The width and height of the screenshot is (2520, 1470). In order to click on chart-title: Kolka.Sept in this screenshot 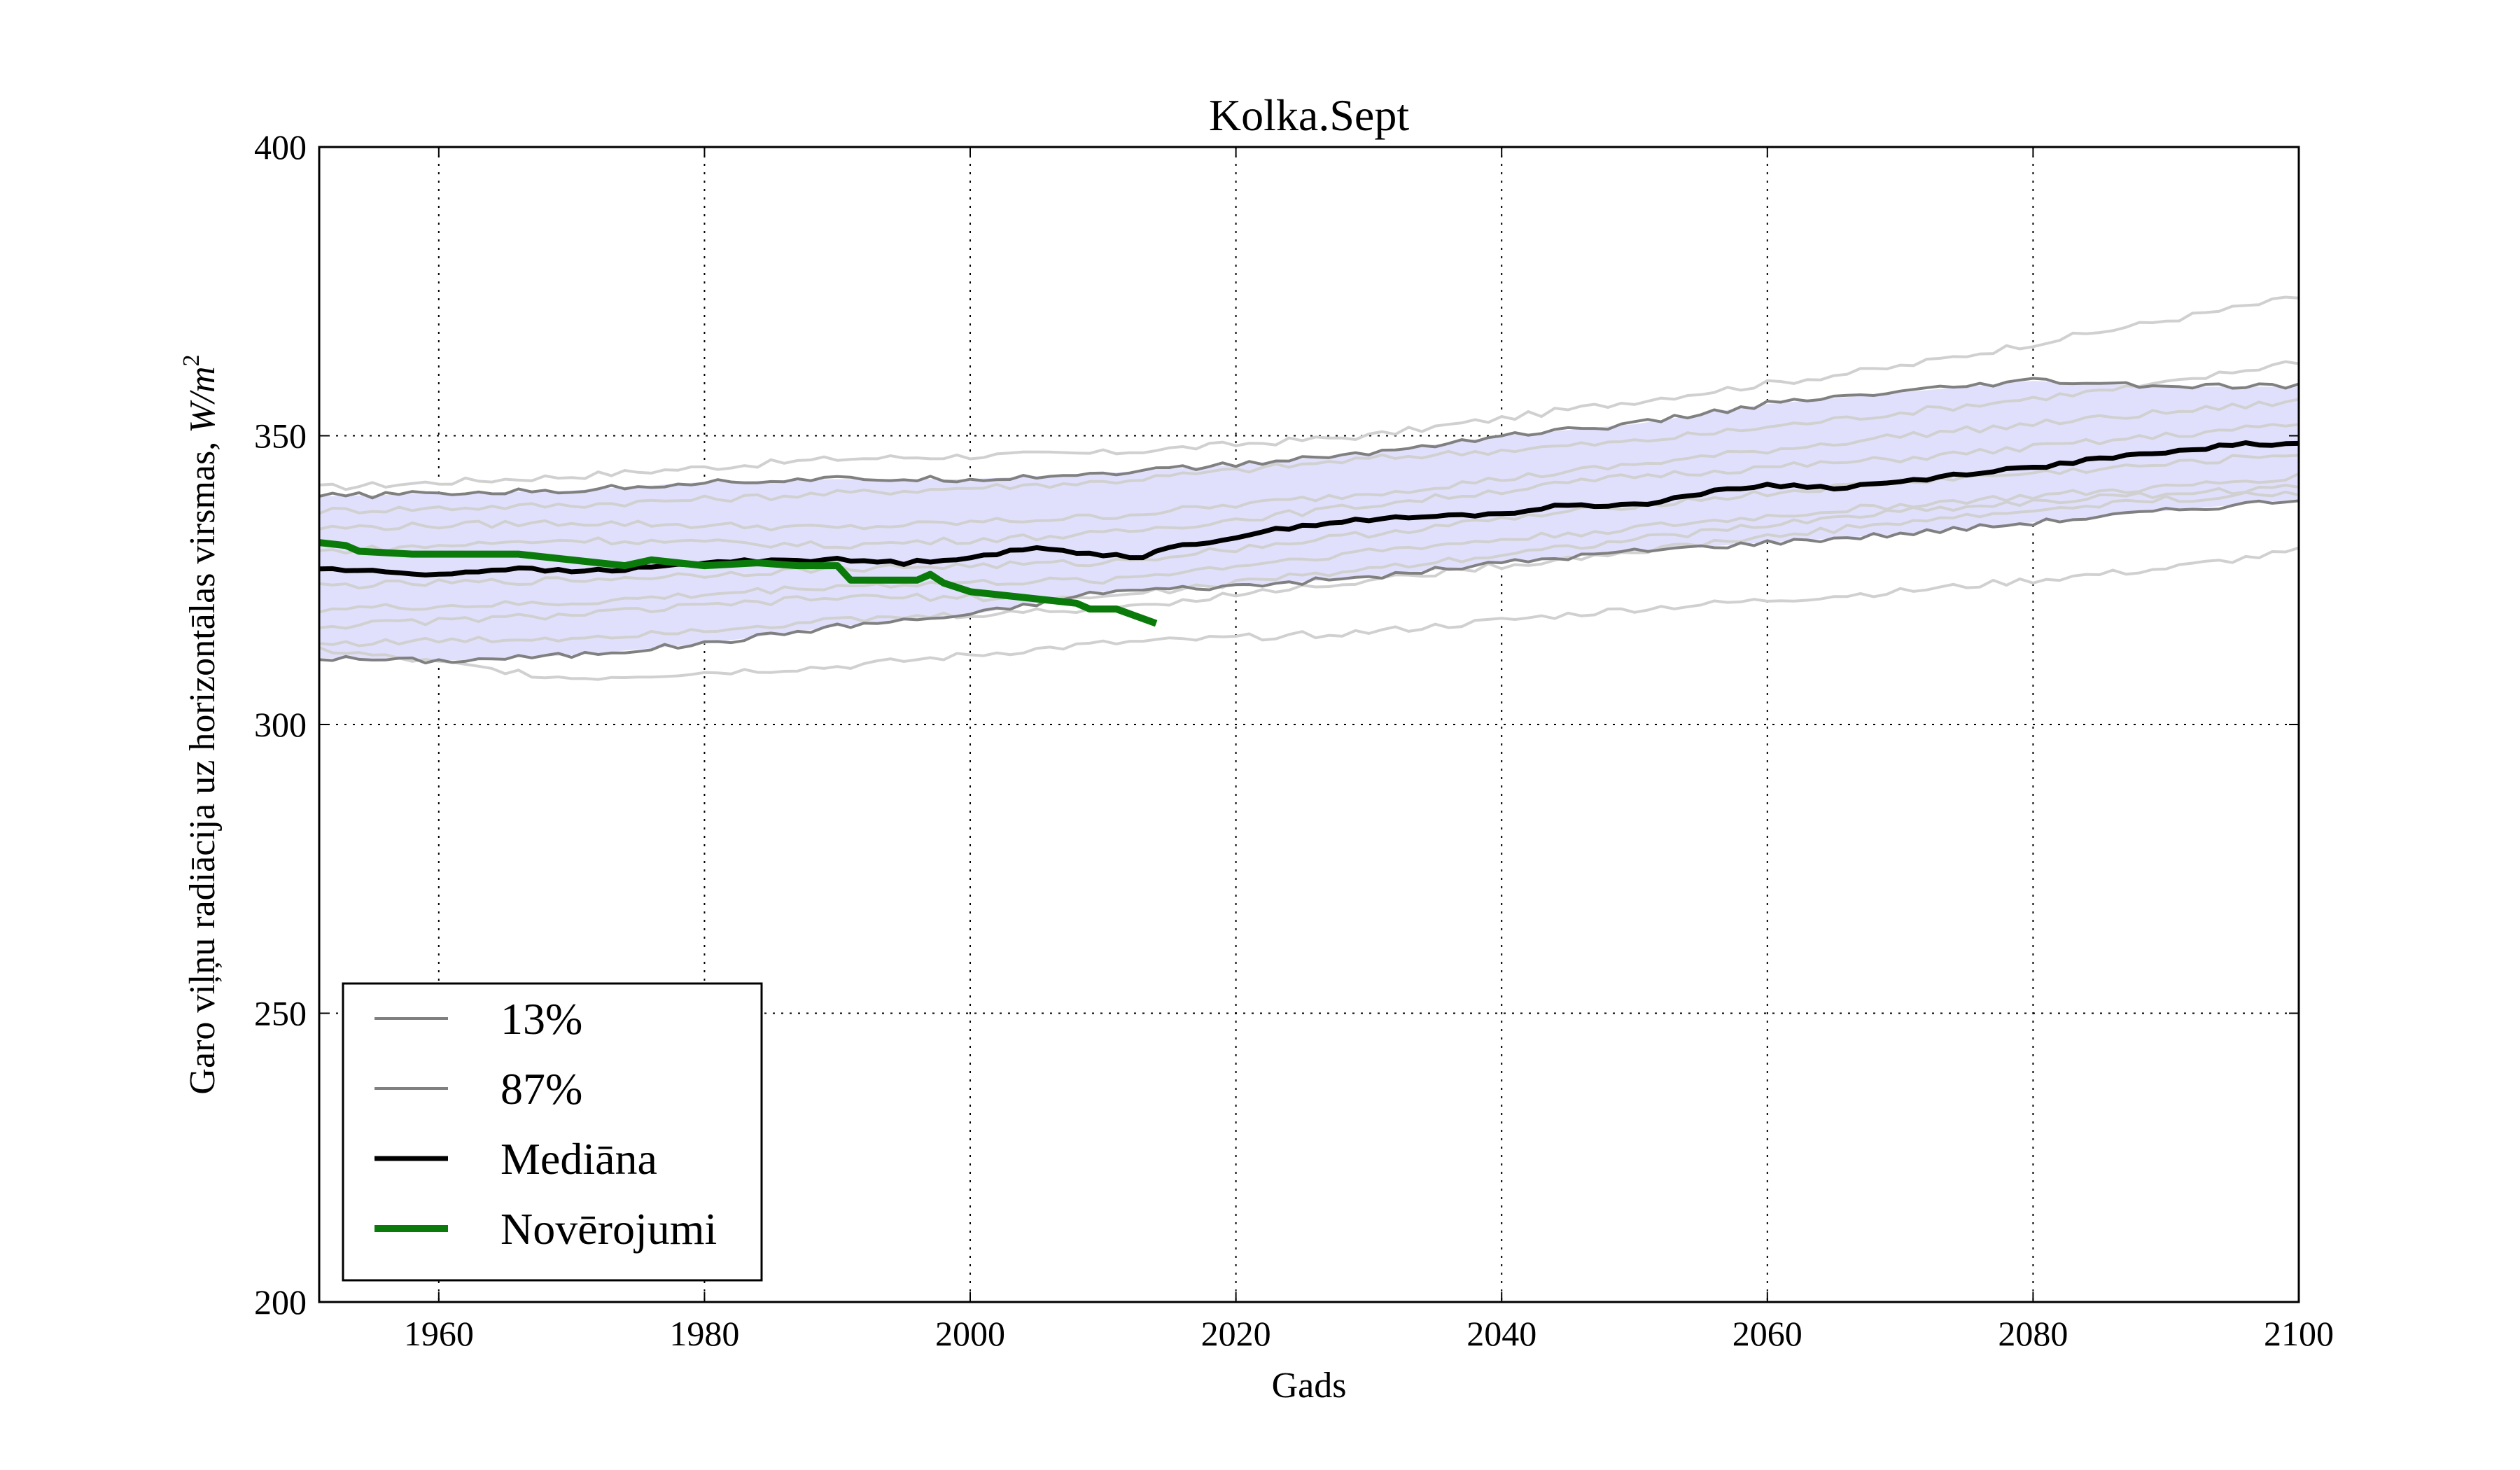, I will do `click(1309, 115)`.